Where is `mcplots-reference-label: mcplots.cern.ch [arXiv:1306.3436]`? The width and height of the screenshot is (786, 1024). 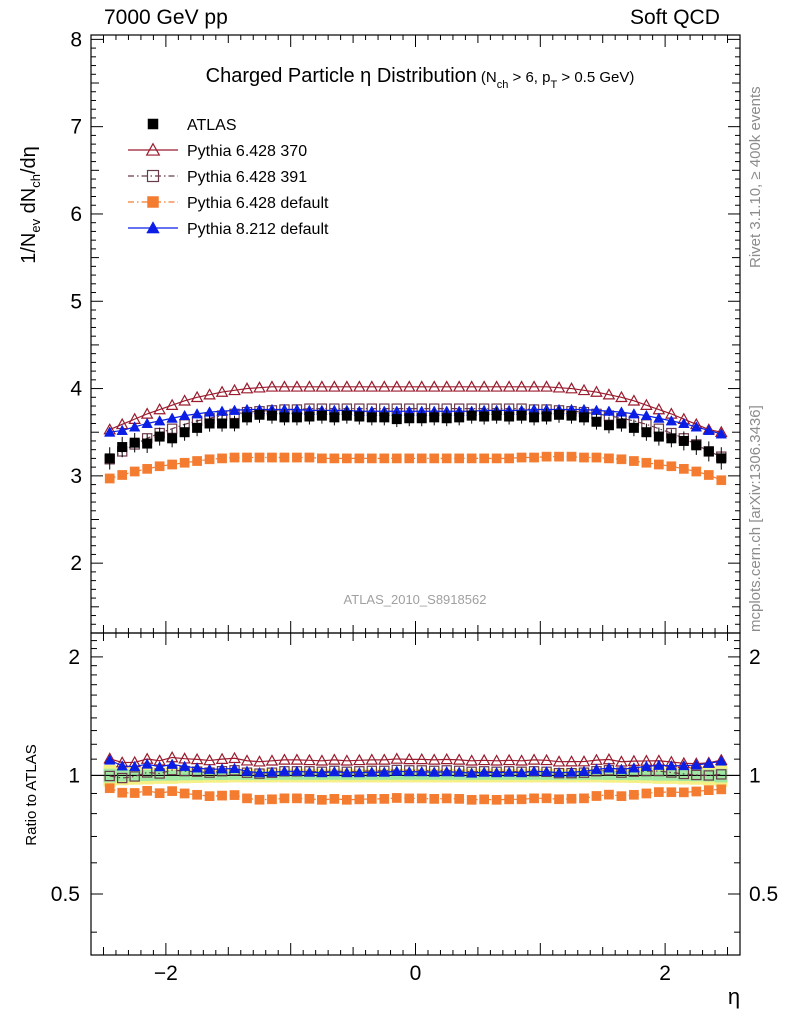
mcplots-reference-label: mcplots.cern.ch [arXiv:1306.3436] is located at coordinates (755, 518).